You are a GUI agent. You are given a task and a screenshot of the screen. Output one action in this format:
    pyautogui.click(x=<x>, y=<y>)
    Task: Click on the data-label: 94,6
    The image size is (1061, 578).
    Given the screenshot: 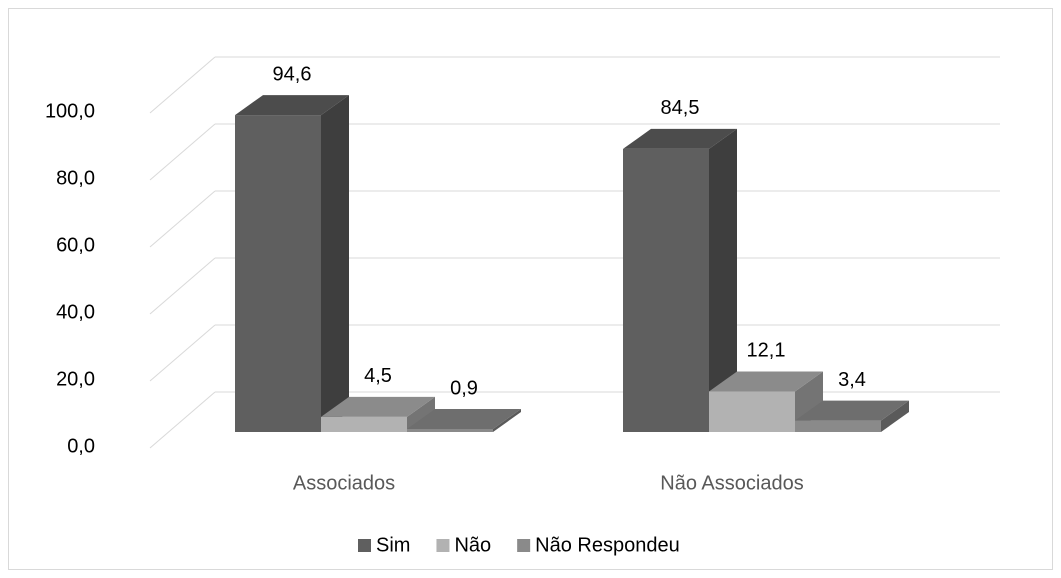 What is the action you would take?
    pyautogui.click(x=292, y=74)
    